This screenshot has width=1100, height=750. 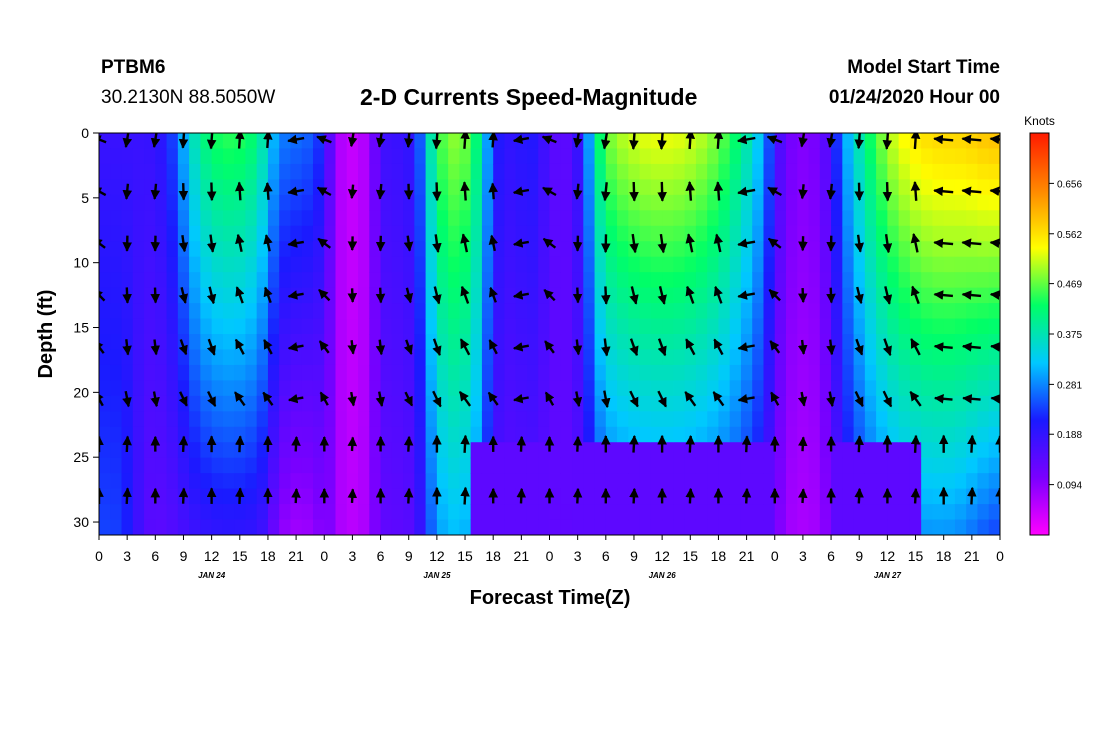 I want to click on x-tick-label: 15, so click(x=240, y=556).